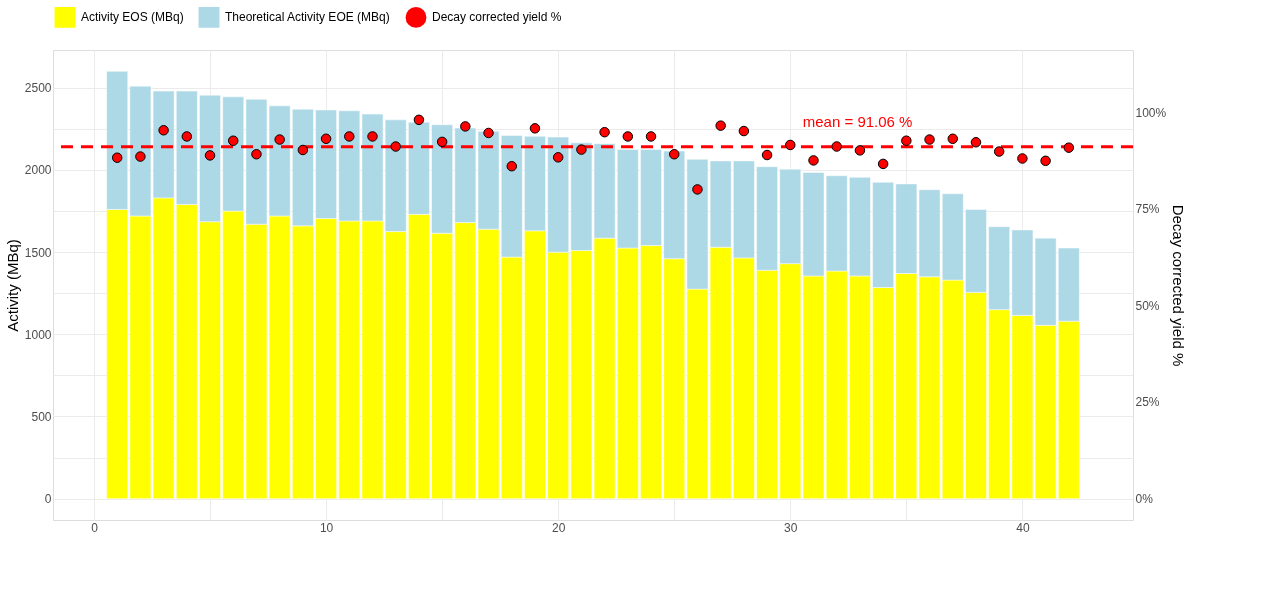  What do you see at coordinates (132, 17) in the screenshot?
I see `legend-label: Activity EOS (MBq)` at bounding box center [132, 17].